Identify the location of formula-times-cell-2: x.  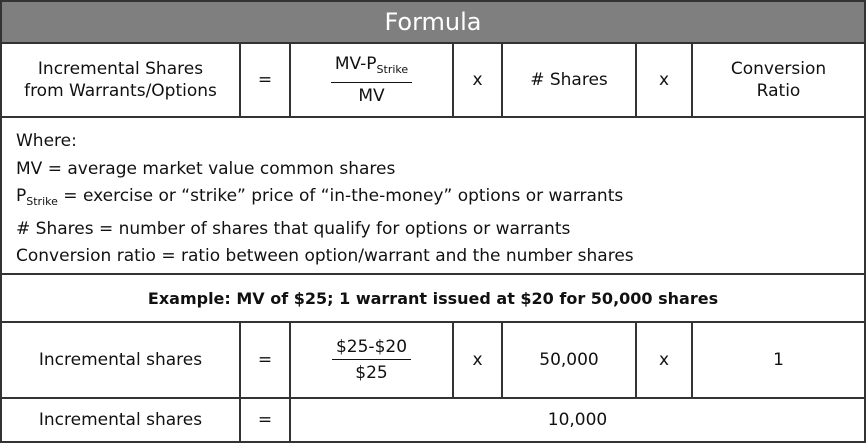
(665, 80).